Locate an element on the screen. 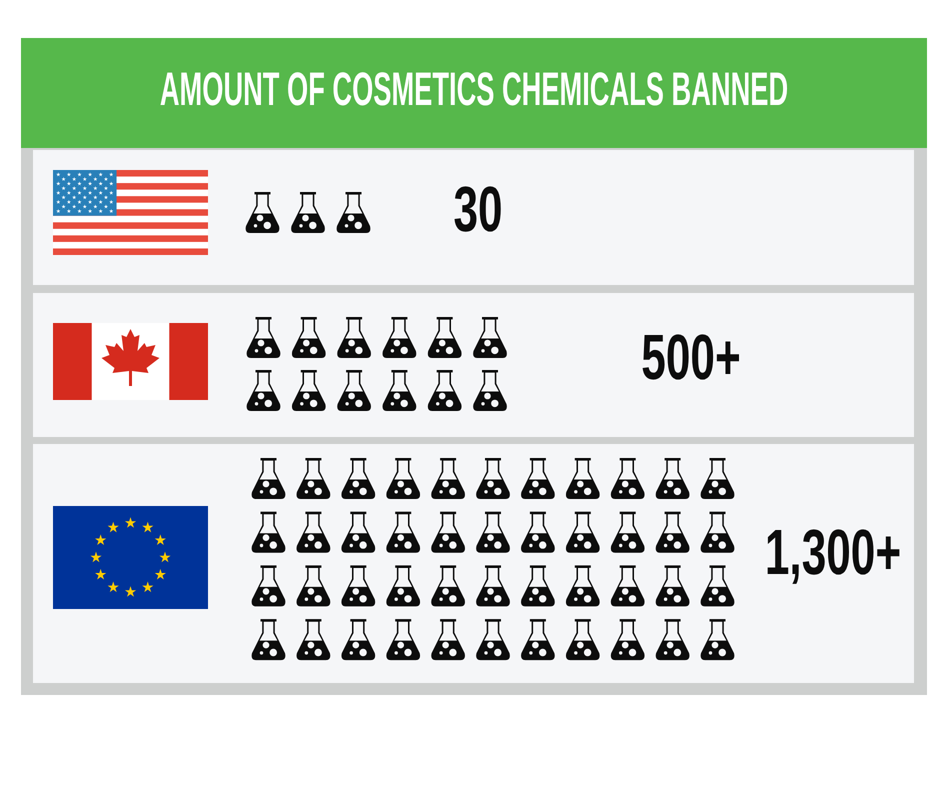  data-label: 1,300+ is located at coordinates (833, 552).